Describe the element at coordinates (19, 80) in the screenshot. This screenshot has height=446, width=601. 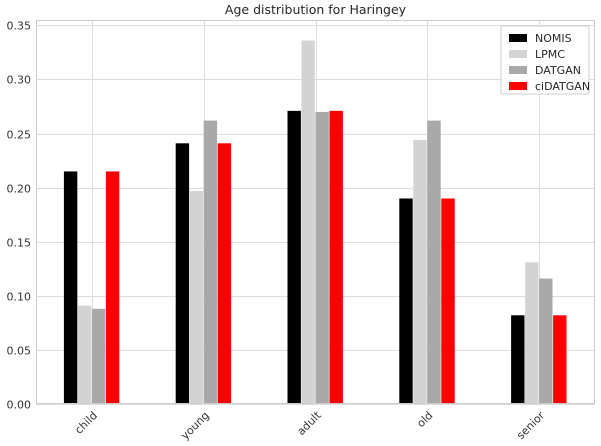
I see `y-tick-label: 0.30` at that location.